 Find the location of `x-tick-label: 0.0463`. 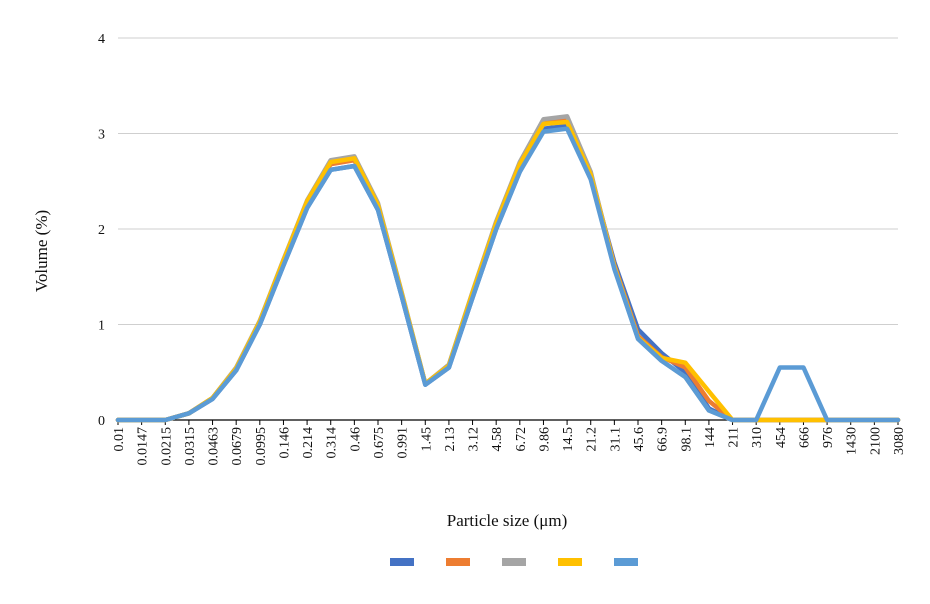

x-tick-label: 0.0463 is located at coordinates (214, 446).